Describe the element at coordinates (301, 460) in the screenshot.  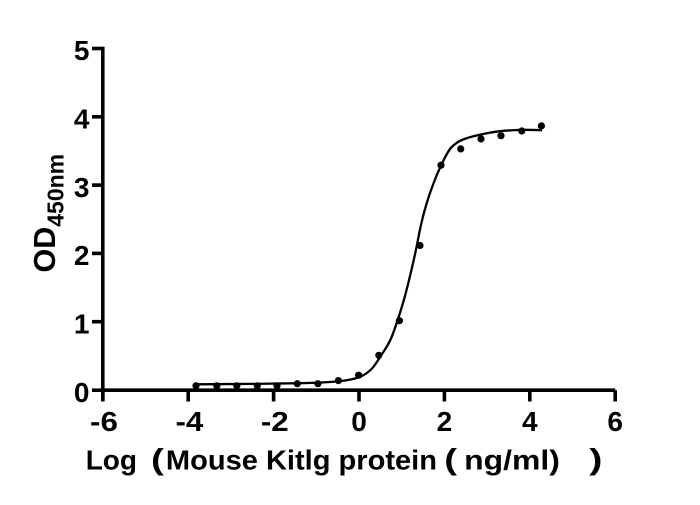
I see `svg-text: Mouse Kitlg protein` at that location.